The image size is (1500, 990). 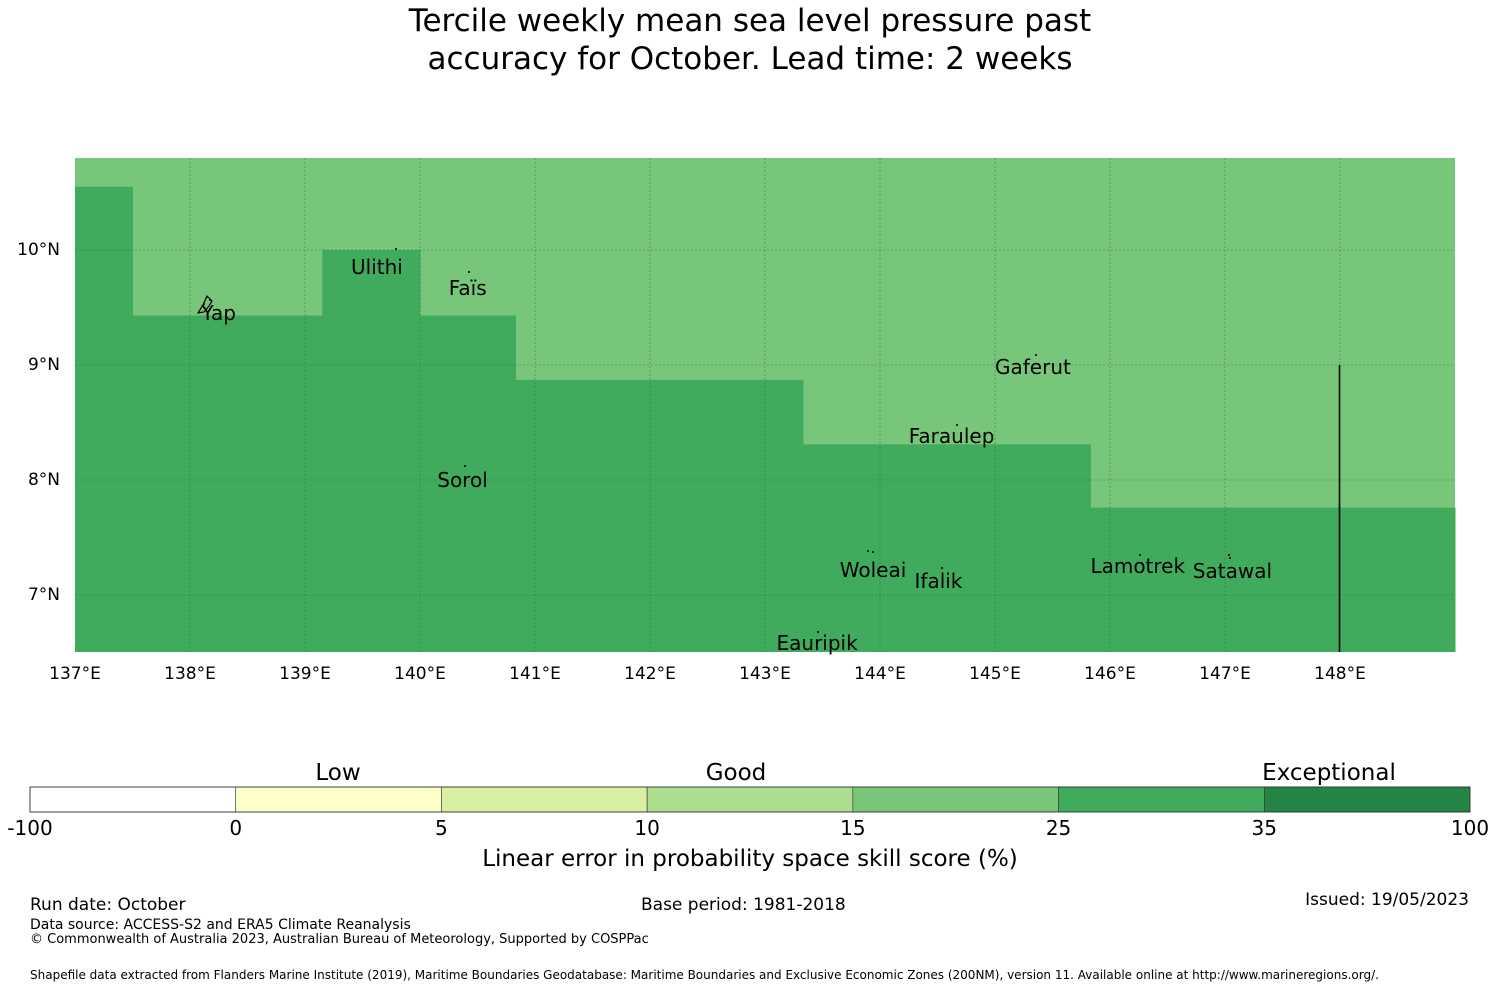 I want to click on place-label-gaferut: Gaferut, so click(x=1033, y=367).